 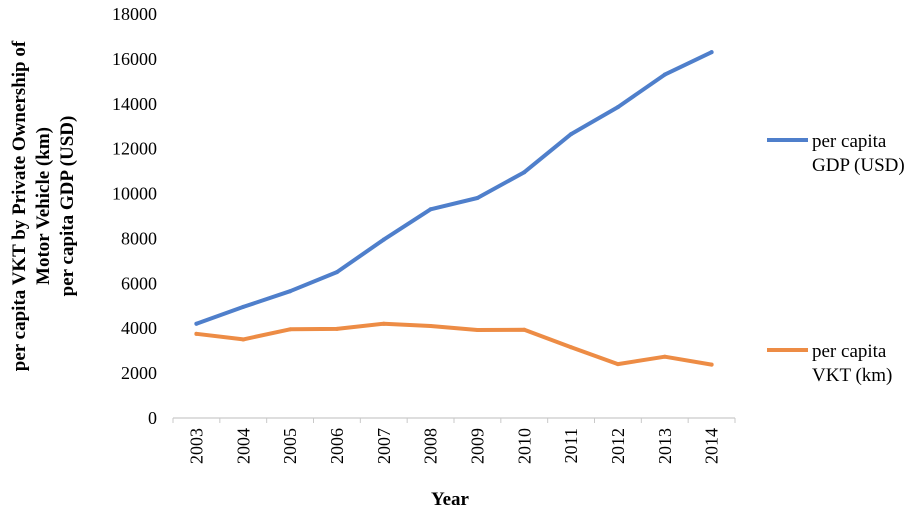 What do you see at coordinates (134, 104) in the screenshot?
I see `y-tick-label: 14000` at bounding box center [134, 104].